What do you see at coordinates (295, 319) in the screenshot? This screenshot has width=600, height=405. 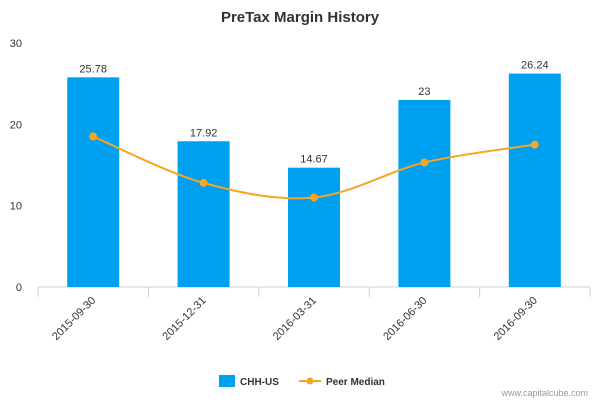 I see `x-tick-label: 2016-03-31` at bounding box center [295, 319].